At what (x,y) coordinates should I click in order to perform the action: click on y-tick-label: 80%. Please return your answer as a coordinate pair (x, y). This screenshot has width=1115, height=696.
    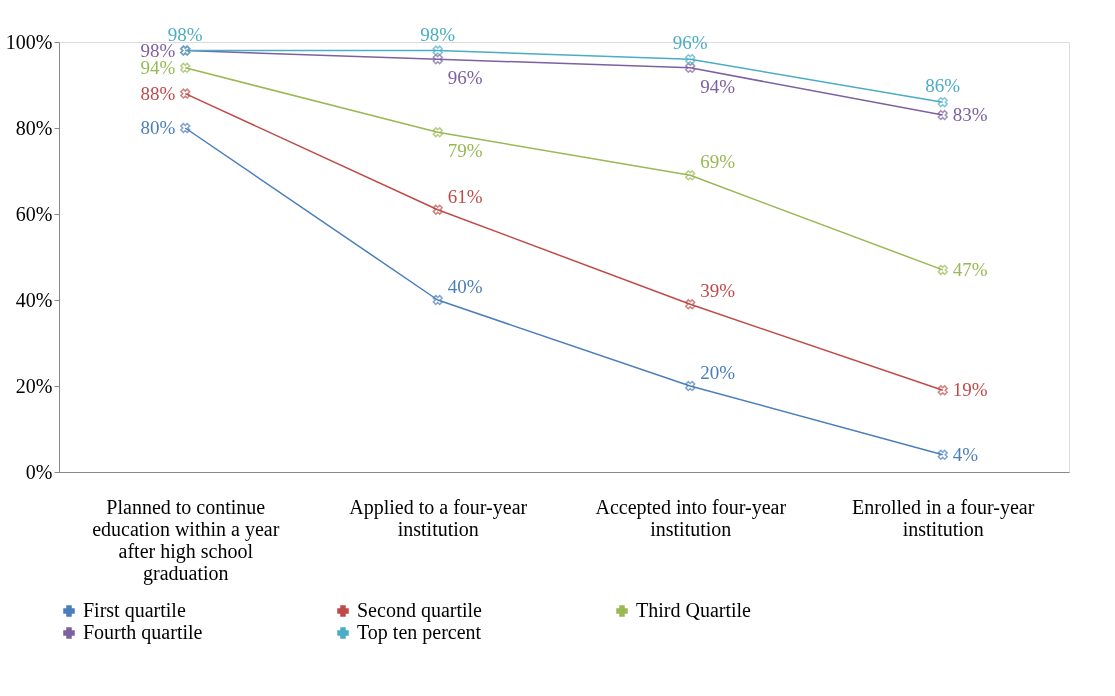
    Looking at the image, I should click on (34, 127).